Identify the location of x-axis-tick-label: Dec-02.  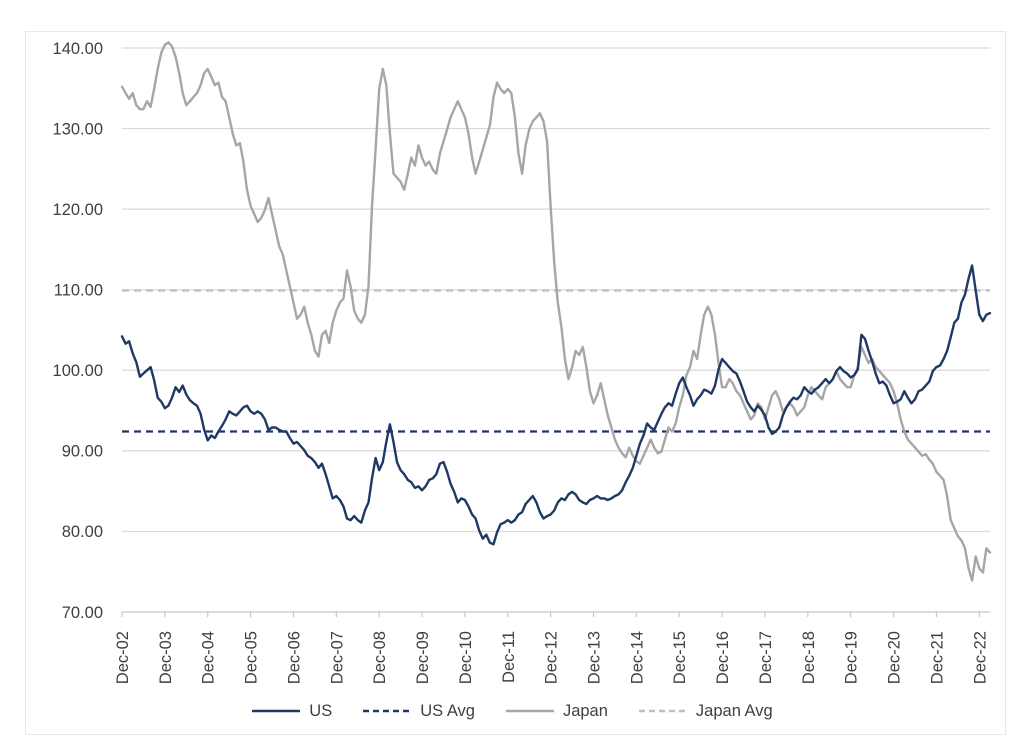
(123, 657).